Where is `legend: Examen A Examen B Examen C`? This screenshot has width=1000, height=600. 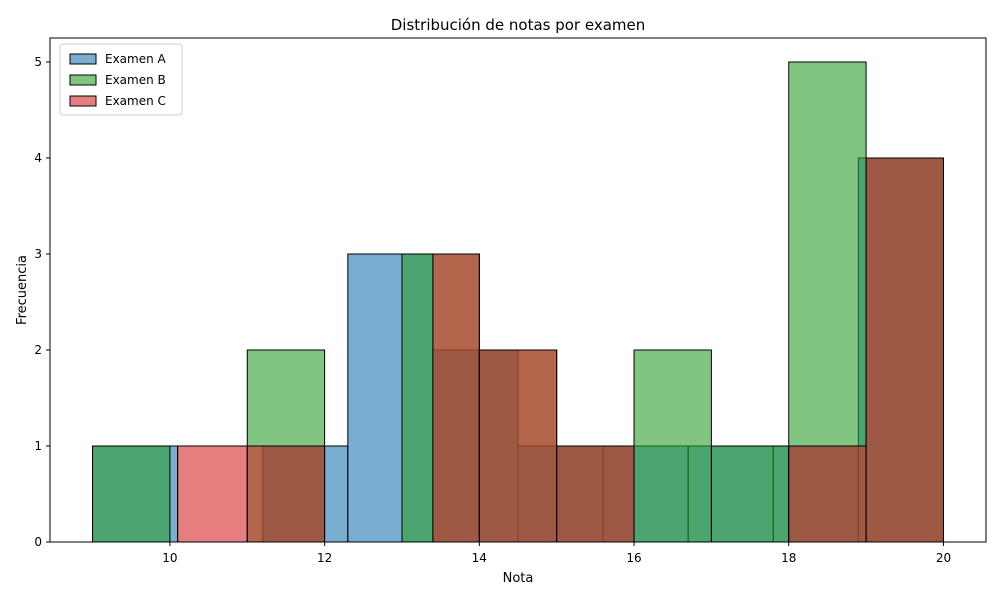
legend: Examen A Examen B Examen C is located at coordinates (121, 79).